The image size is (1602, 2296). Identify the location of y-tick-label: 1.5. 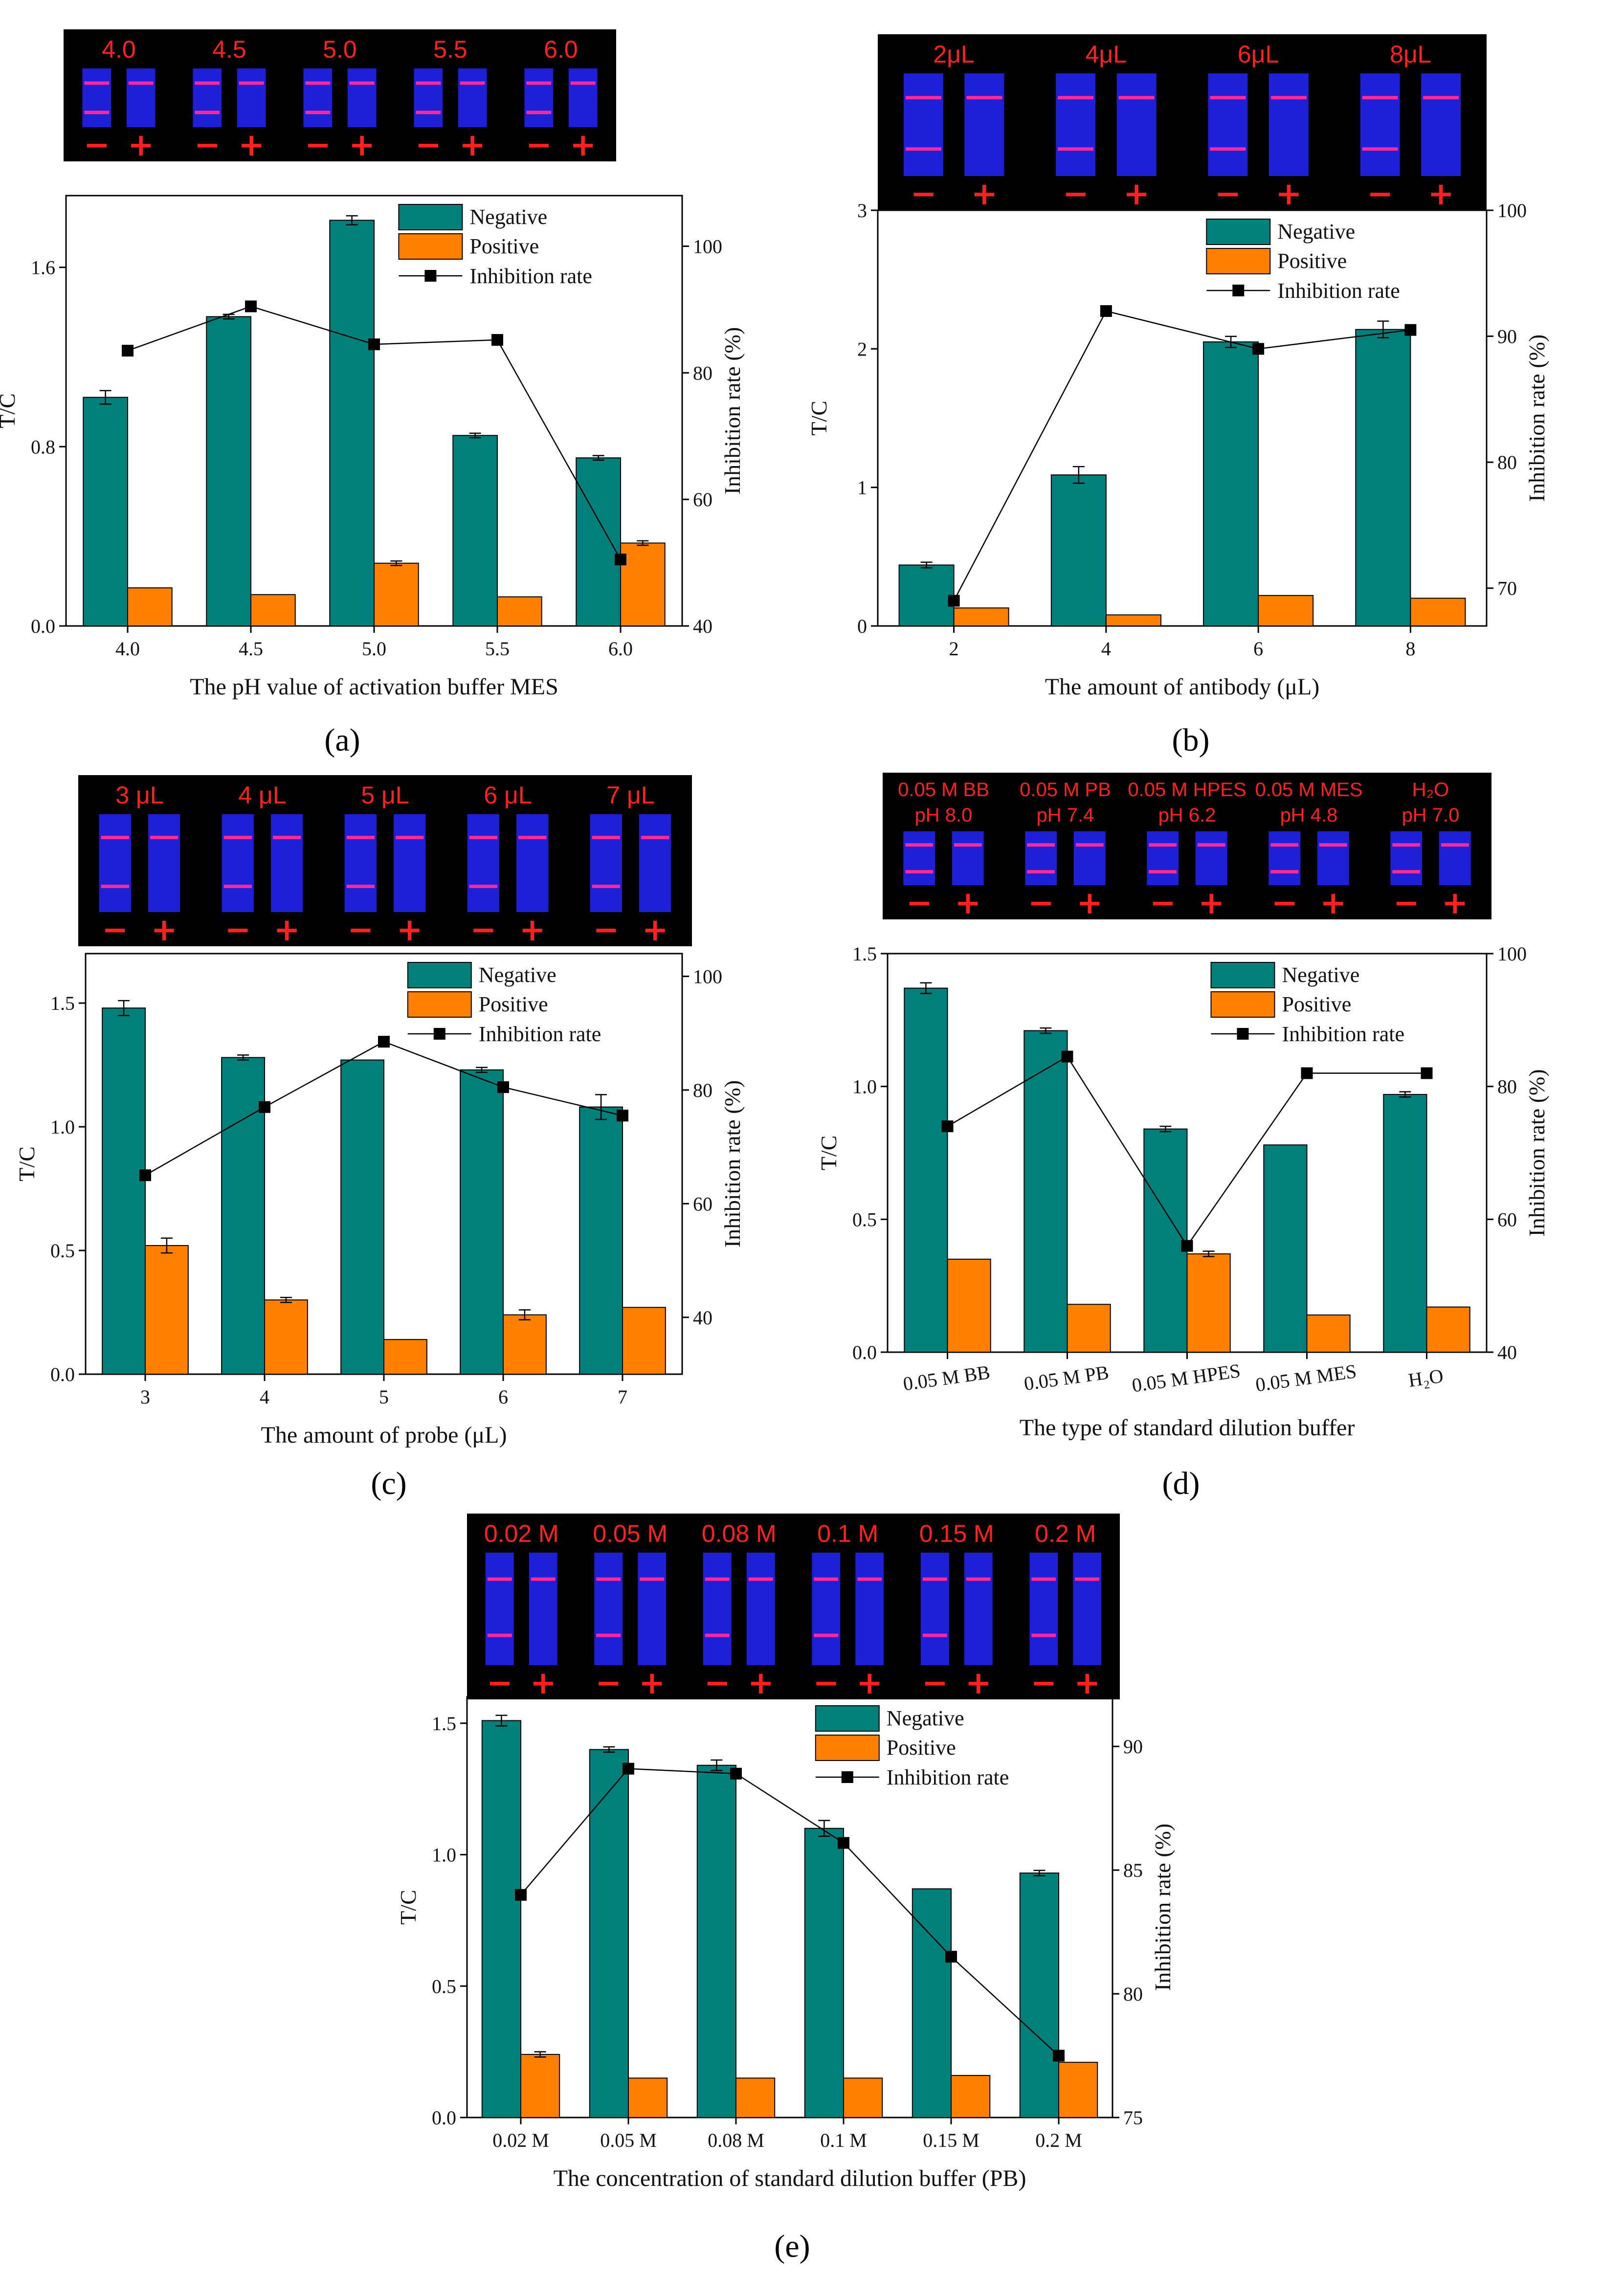
(62, 1003).